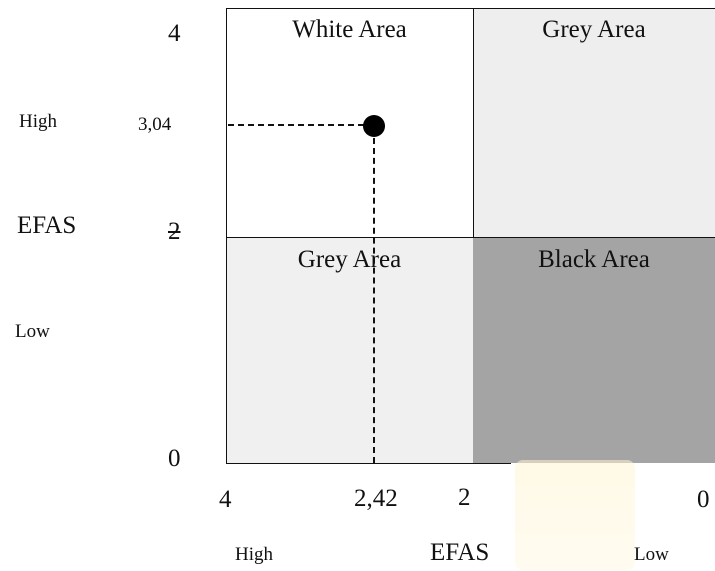 This screenshot has width=715, height=571. What do you see at coordinates (460, 552) in the screenshot?
I see `x-axis-title: EFAS` at bounding box center [460, 552].